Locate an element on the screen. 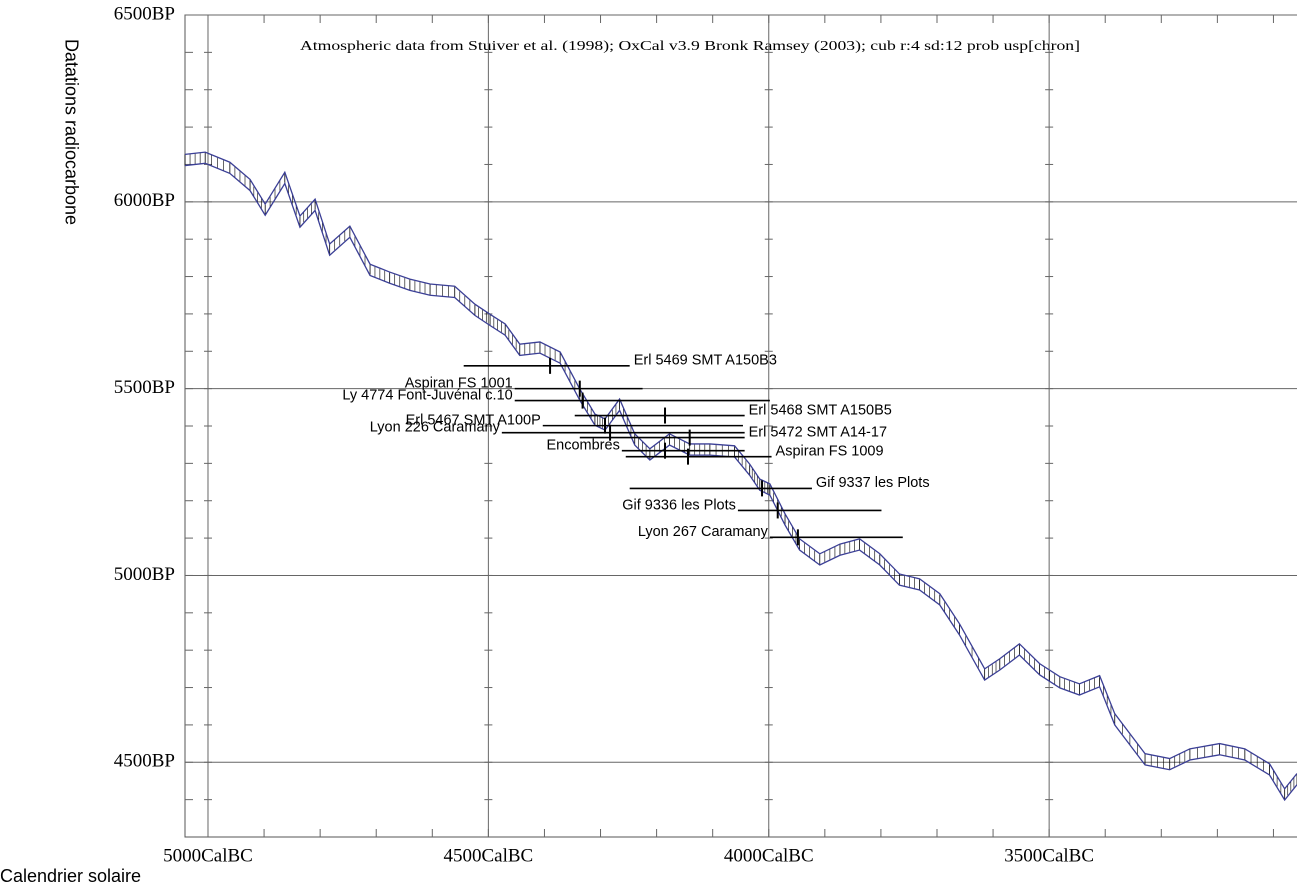 This screenshot has height=888, width=1297. sample-label: Ly 4774 Font-Juvénal c.10 is located at coordinates (427, 395).